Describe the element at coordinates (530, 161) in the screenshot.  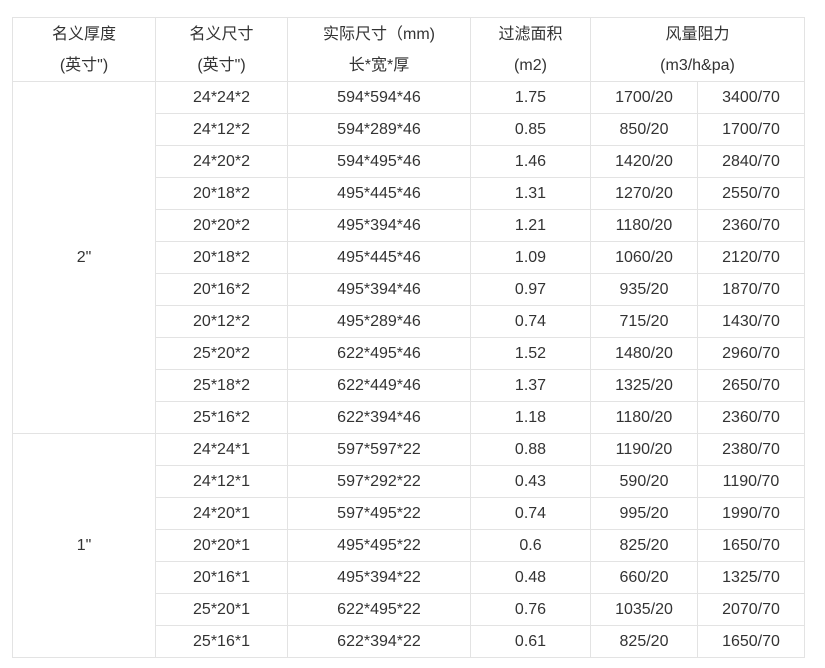
I see `filter-area-cell: 1.46` at that location.